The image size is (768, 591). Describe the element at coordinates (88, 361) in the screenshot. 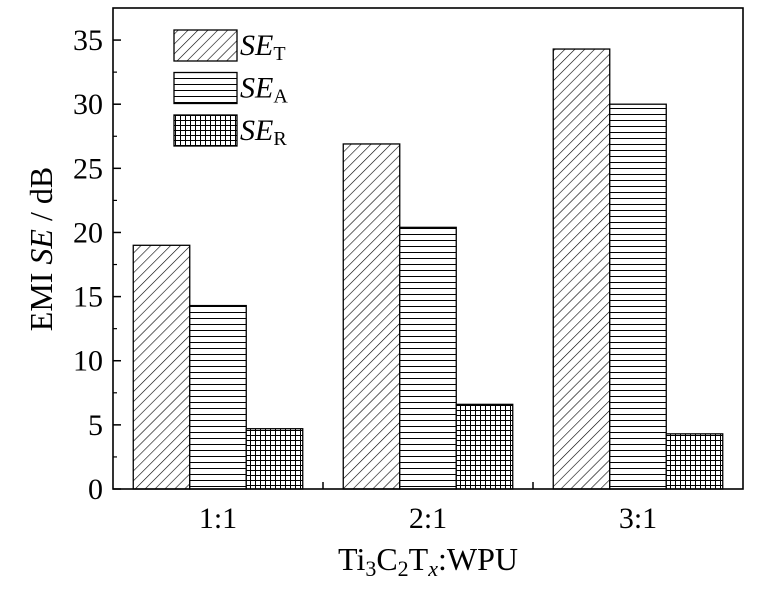

I see `y-tick-label: 10` at that location.